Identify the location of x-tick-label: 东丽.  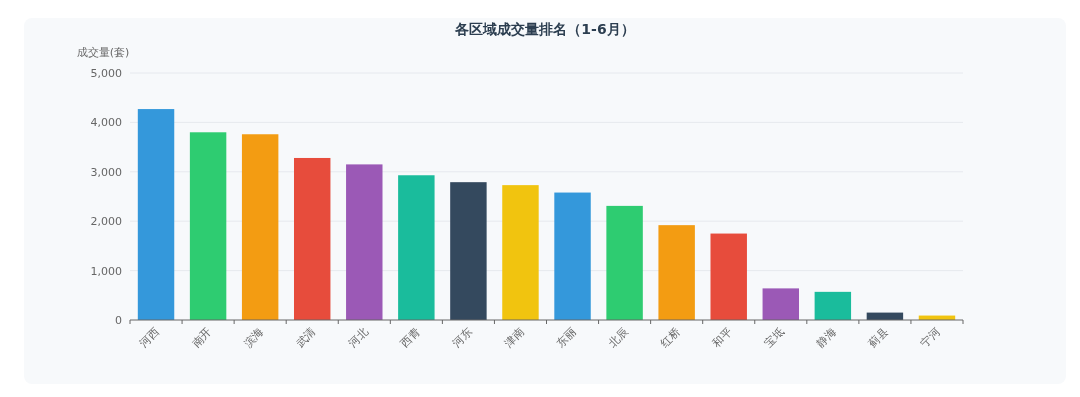
(566, 337).